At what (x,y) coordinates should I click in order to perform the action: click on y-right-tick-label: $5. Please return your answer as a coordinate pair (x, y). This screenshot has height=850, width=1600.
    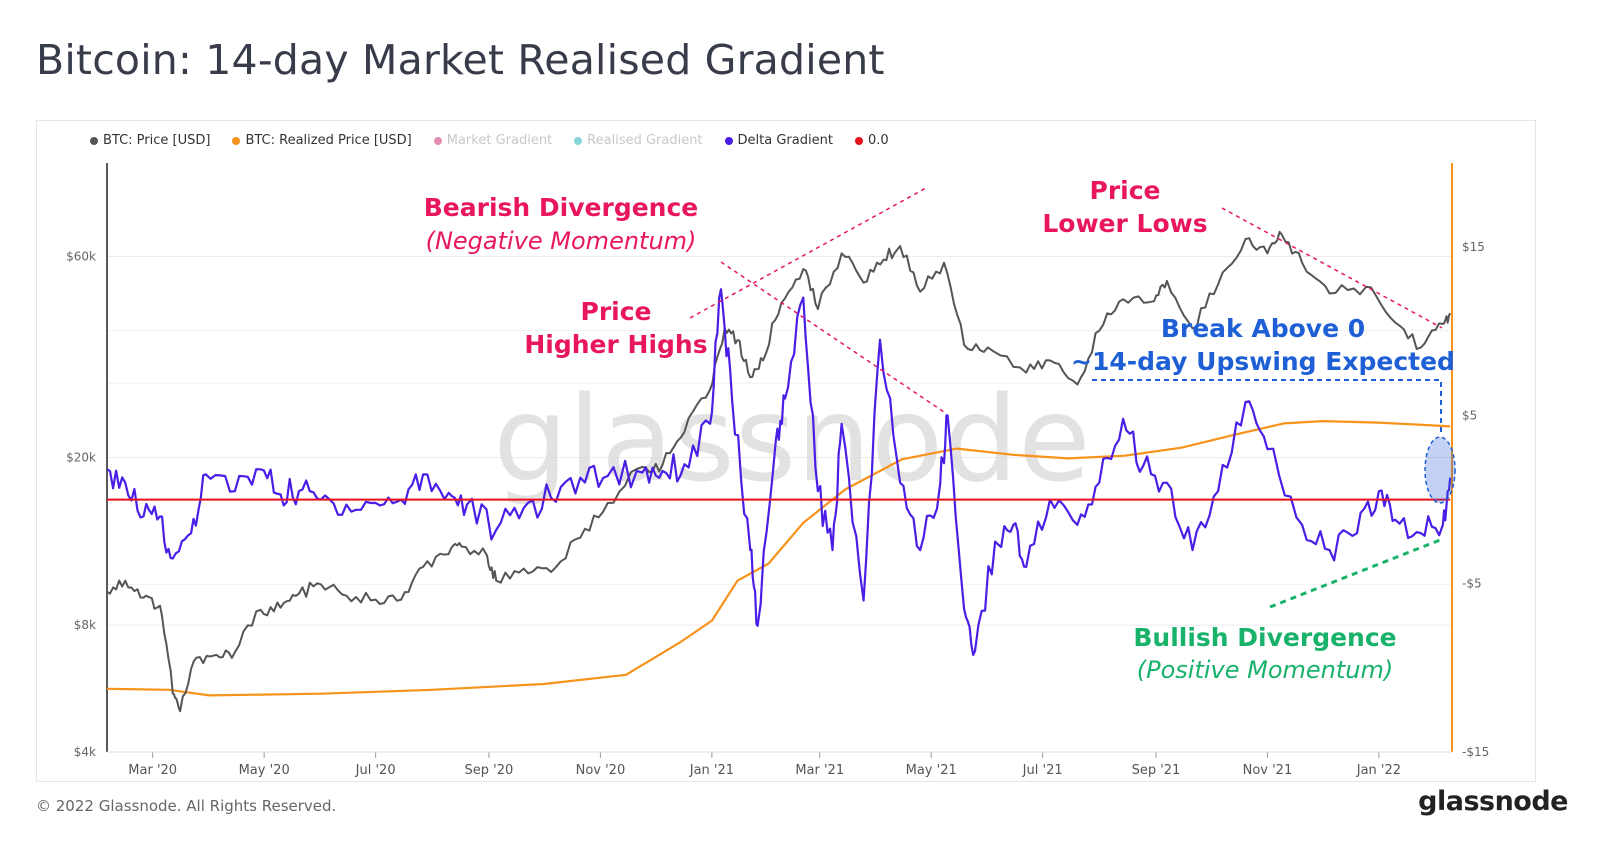
    Looking at the image, I should click on (1469, 415).